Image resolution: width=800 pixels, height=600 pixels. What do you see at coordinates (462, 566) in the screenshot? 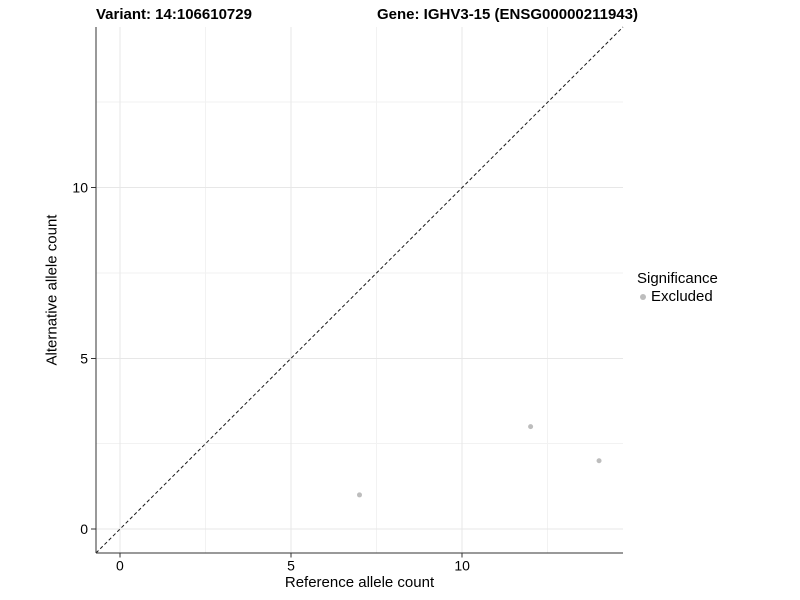
I see `x-tick-label: 10` at bounding box center [462, 566].